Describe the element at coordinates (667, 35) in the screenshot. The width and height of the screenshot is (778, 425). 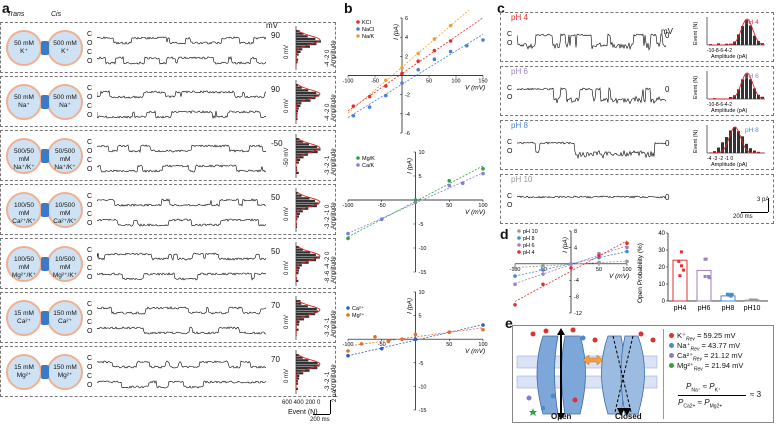
I see `holding-voltage: 0` at that location.